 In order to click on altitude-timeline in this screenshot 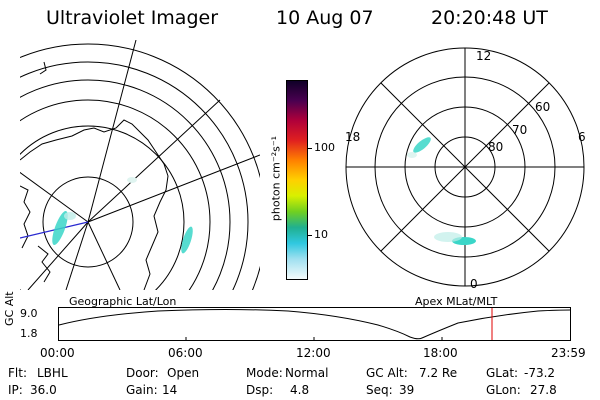, I will do `click(314, 324)`.